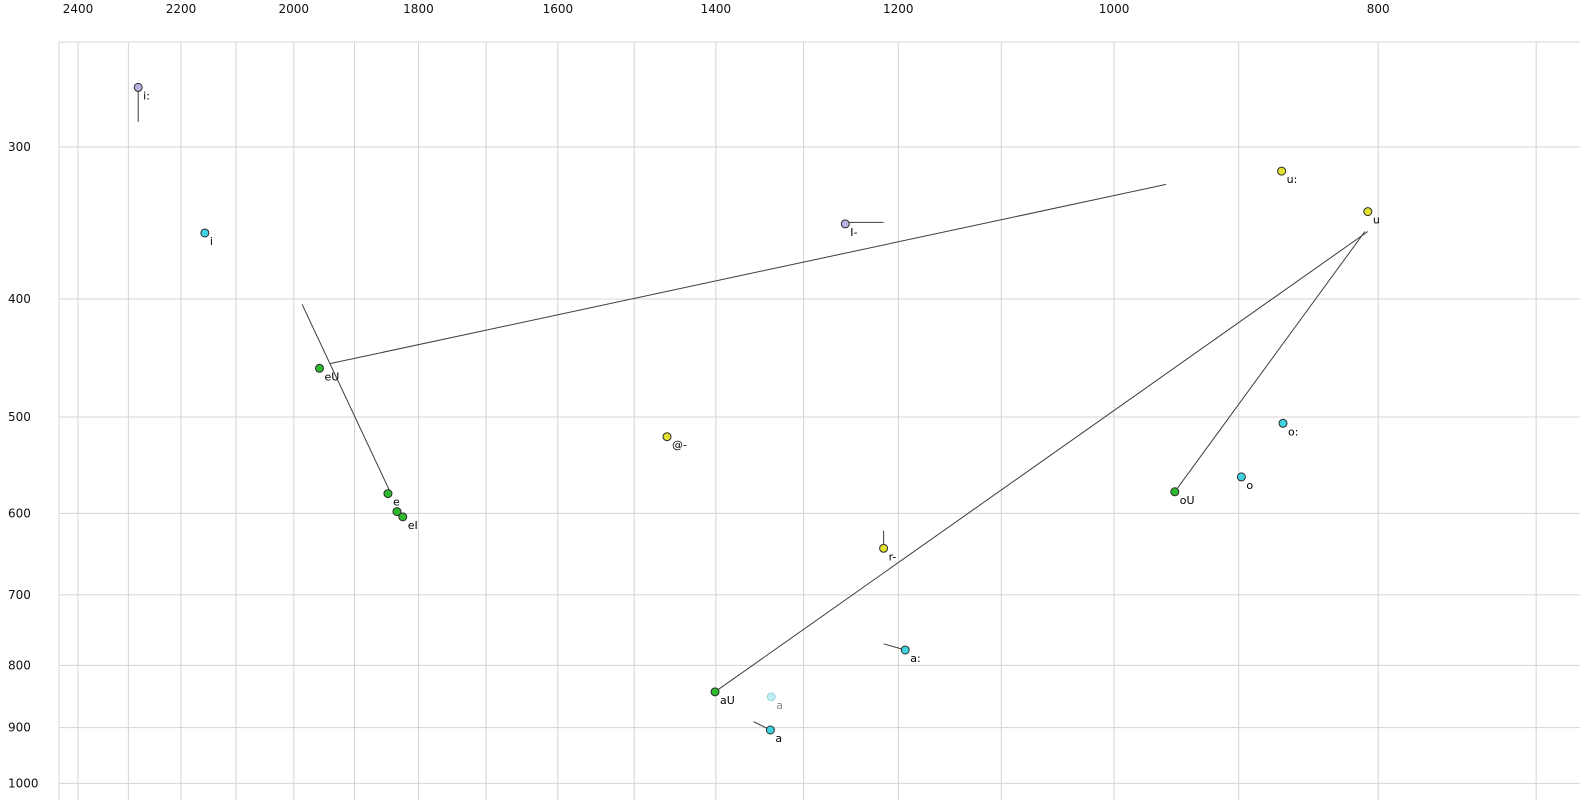 The image size is (1580, 800). I want to click on vowel-label-o: o:, so click(1293, 431).